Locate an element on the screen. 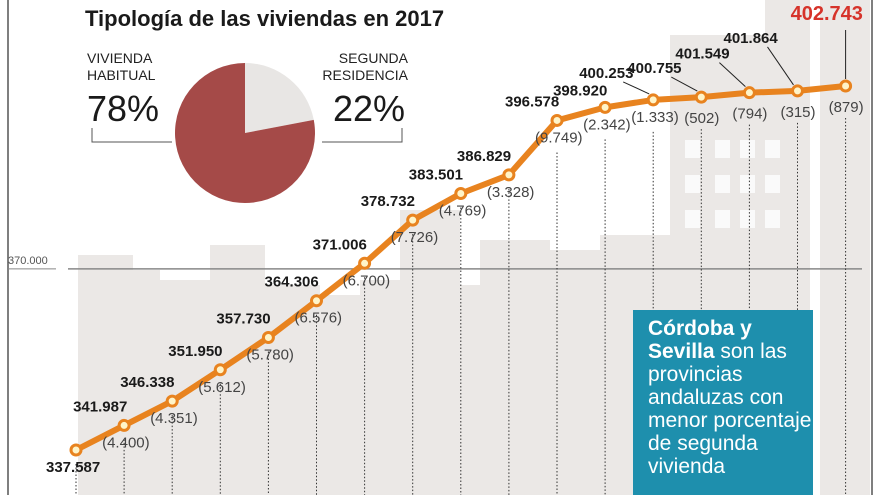  pie-title: Tipología de las viviendas en 2017 is located at coordinates (265, 18).